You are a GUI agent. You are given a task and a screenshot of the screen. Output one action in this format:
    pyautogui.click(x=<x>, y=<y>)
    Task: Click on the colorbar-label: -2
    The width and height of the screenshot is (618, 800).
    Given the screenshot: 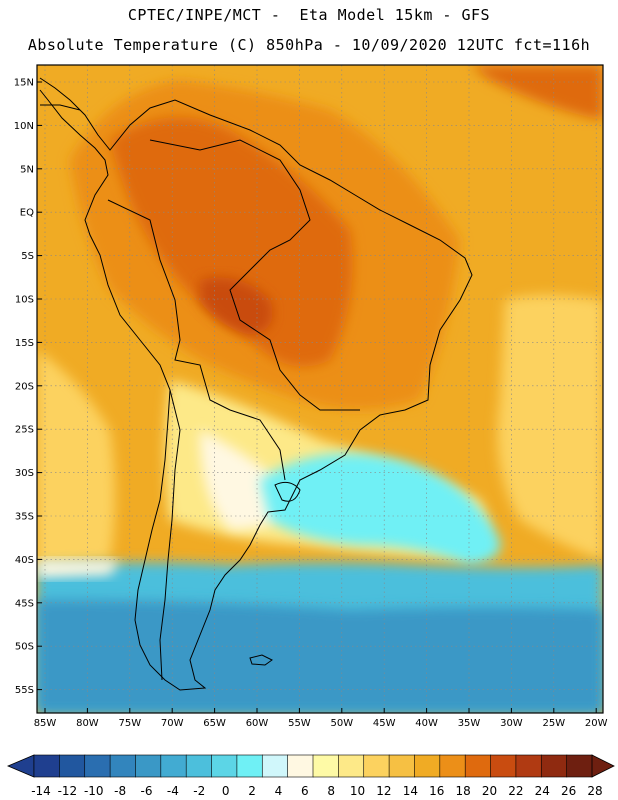 What is the action you would take?
    pyautogui.click(x=199, y=791)
    